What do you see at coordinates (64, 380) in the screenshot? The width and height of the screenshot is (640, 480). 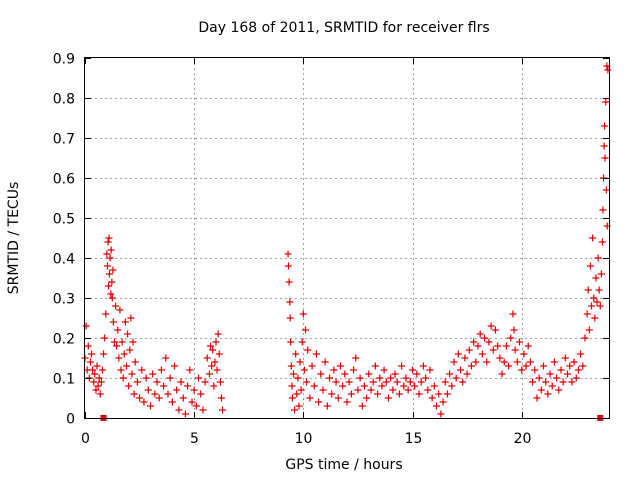 I see `y-tick-label: 0.1` at bounding box center [64, 380].